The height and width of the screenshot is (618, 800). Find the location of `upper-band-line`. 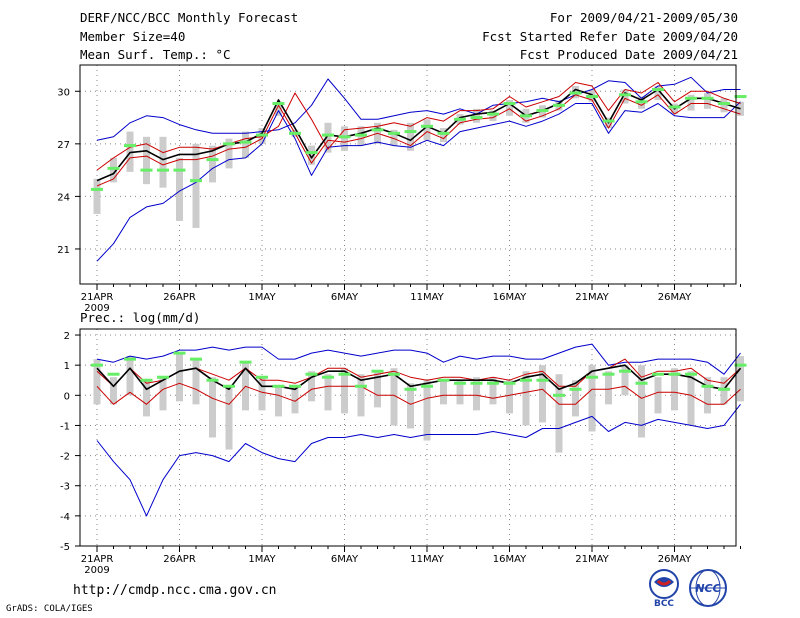

upper-band-line is located at coordinates (418, 126).